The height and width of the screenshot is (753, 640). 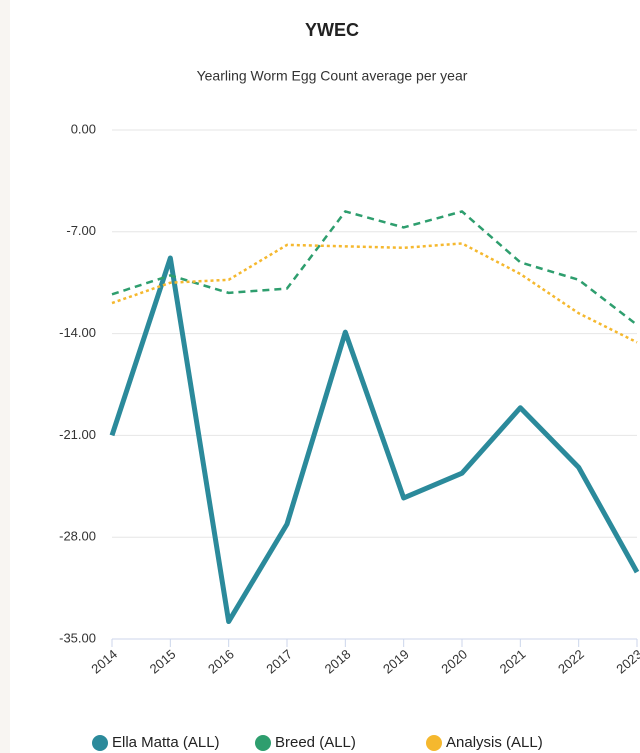 What do you see at coordinates (81, 230) in the screenshot?
I see `y-tick-label: -7.00` at bounding box center [81, 230].